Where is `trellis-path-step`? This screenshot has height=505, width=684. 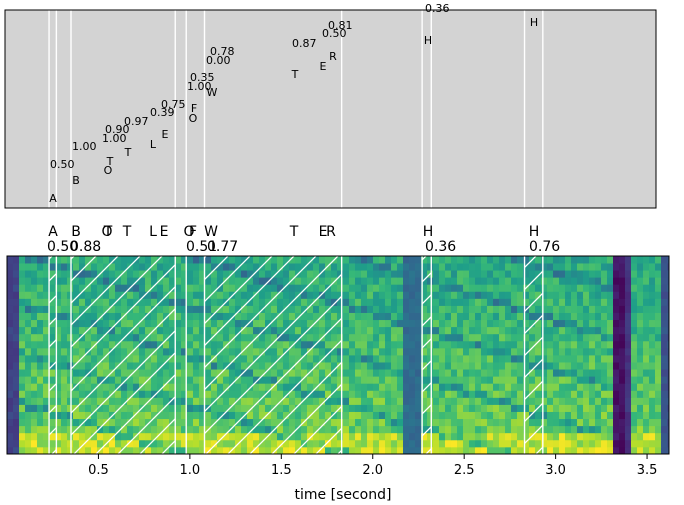 trellis-path-step is located at coordinates (428, 40).